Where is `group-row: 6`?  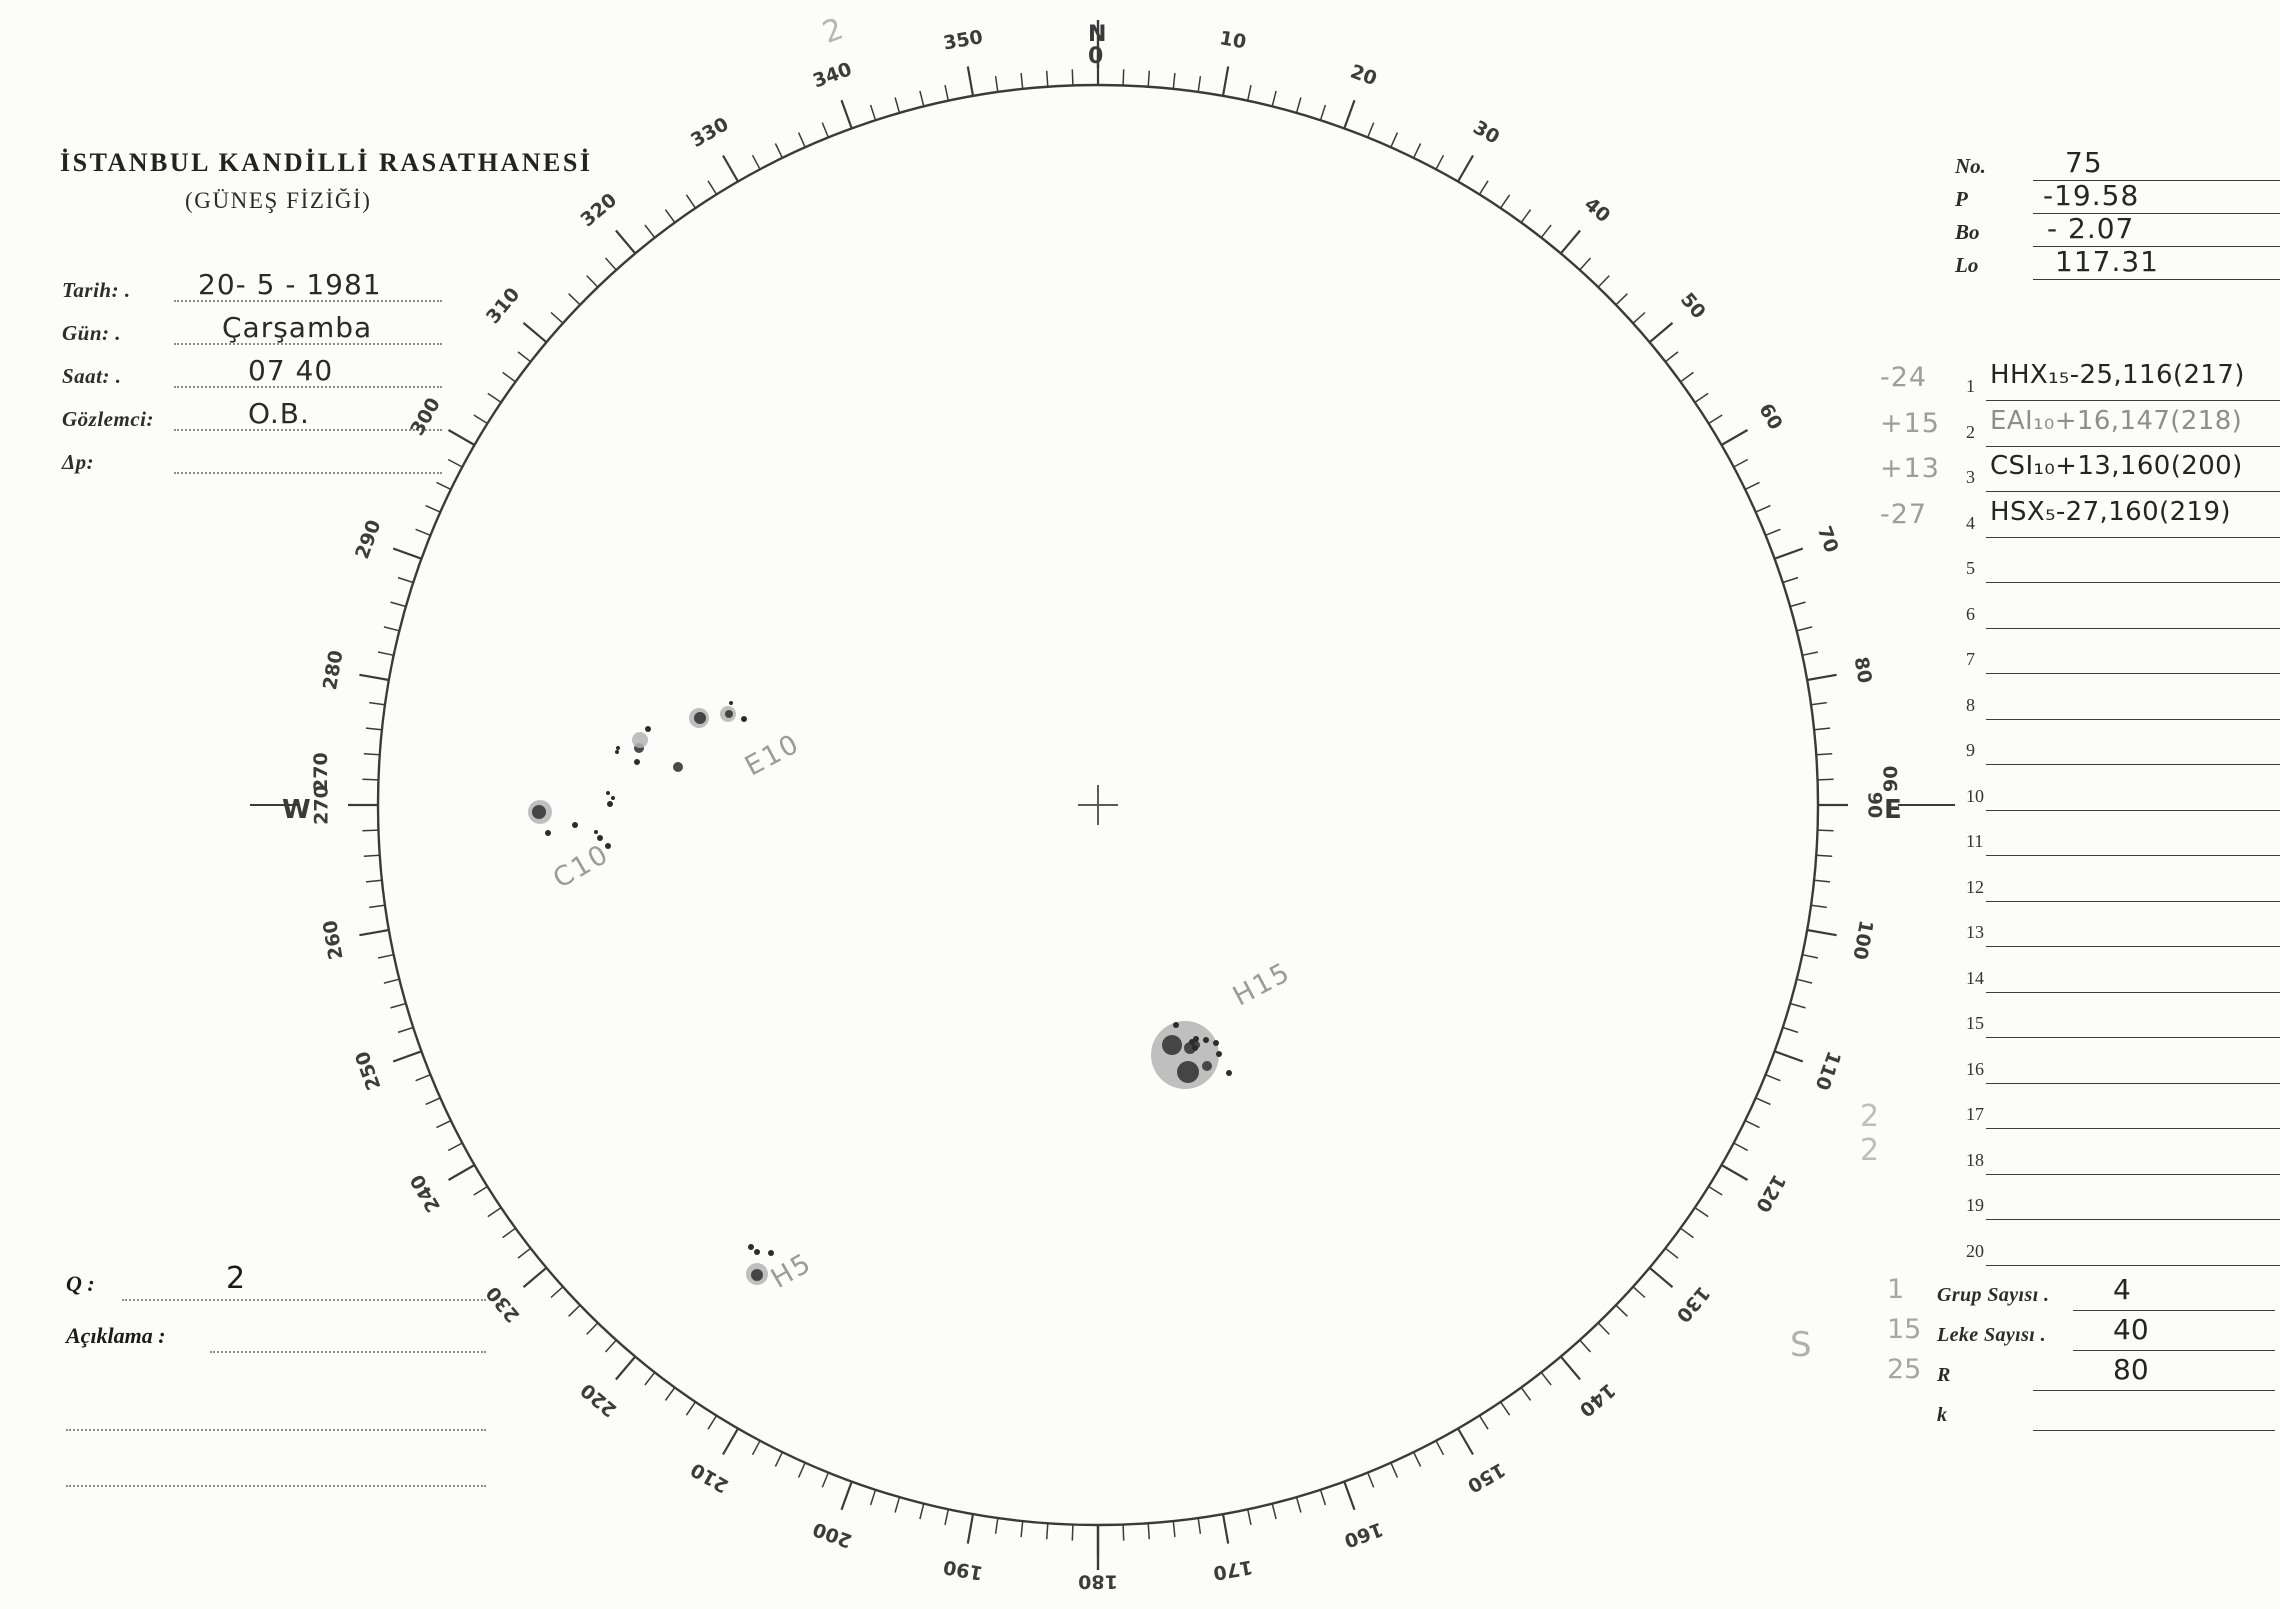
group-row: 6 is located at coordinates (2080, 613).